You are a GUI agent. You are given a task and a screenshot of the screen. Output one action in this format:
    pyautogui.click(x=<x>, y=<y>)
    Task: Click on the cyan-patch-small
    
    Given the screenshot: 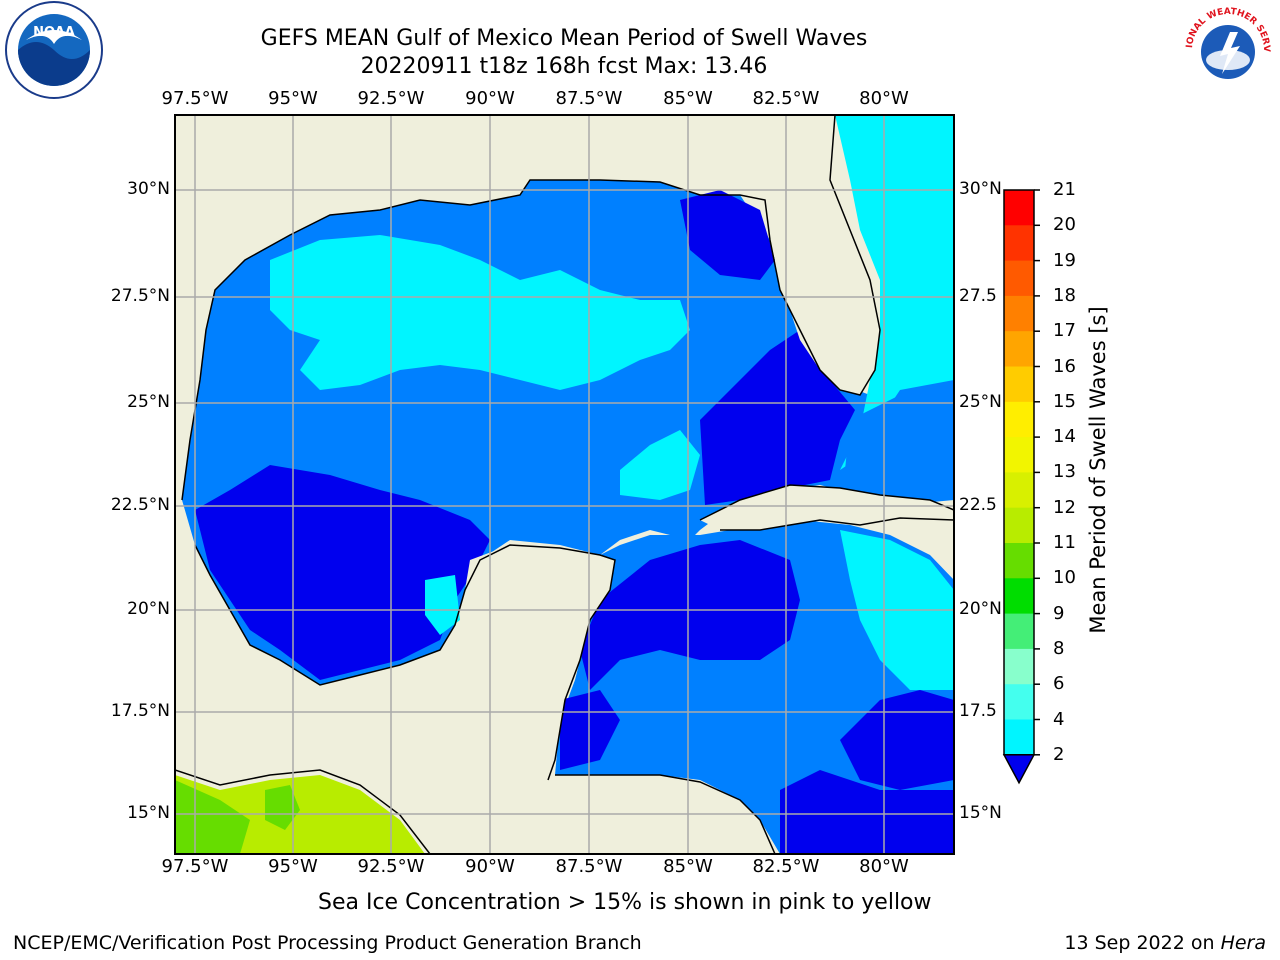 What is the action you would take?
    pyautogui.click(x=442, y=605)
    